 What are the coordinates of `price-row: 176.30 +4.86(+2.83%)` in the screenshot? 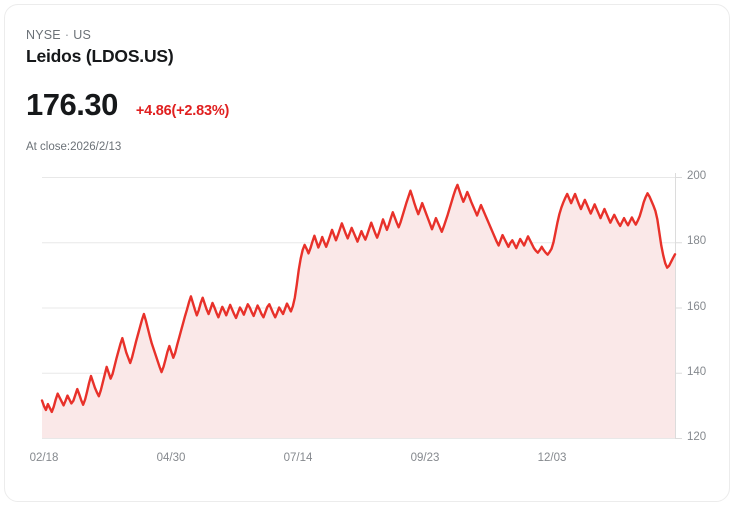 It's located at (127, 105).